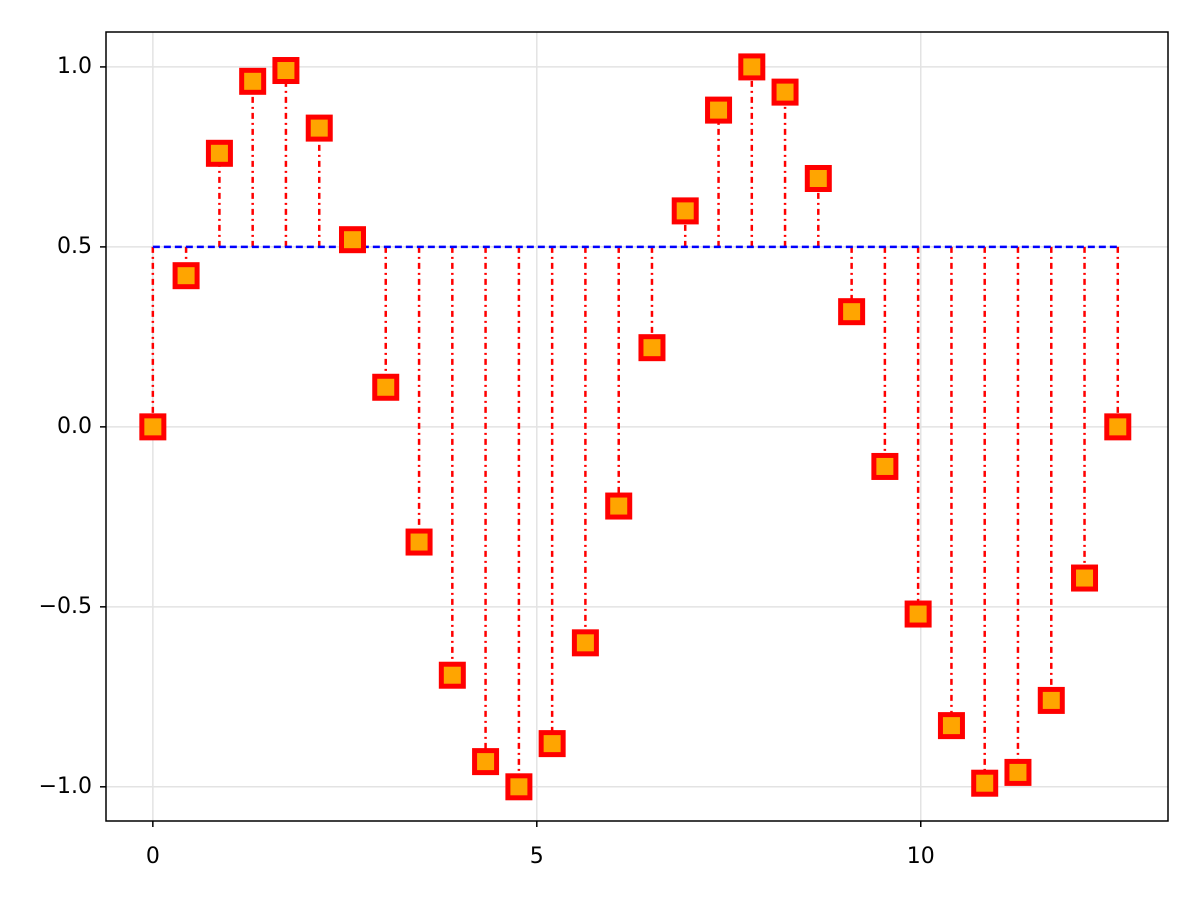 The image size is (1200, 904). What do you see at coordinates (921, 856) in the screenshot?
I see `x-tick-label: 10` at bounding box center [921, 856].